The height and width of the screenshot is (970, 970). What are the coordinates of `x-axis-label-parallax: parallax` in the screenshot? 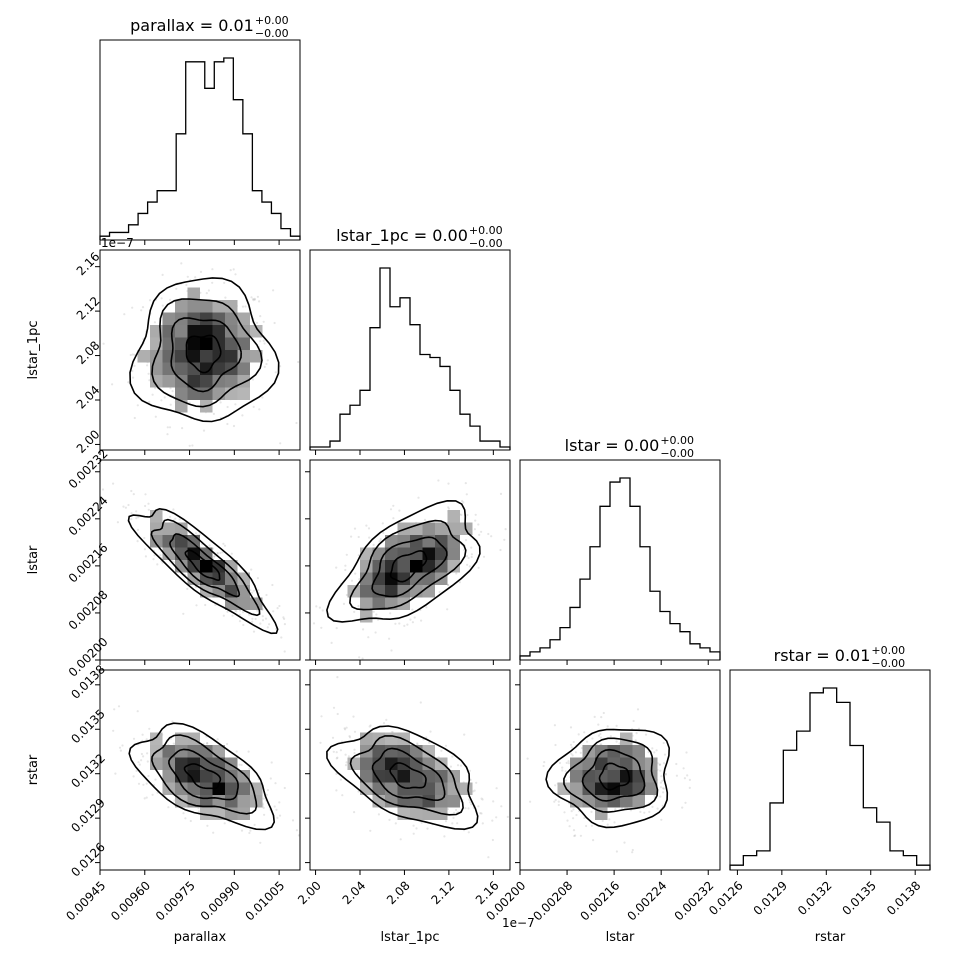 It's located at (200, 937).